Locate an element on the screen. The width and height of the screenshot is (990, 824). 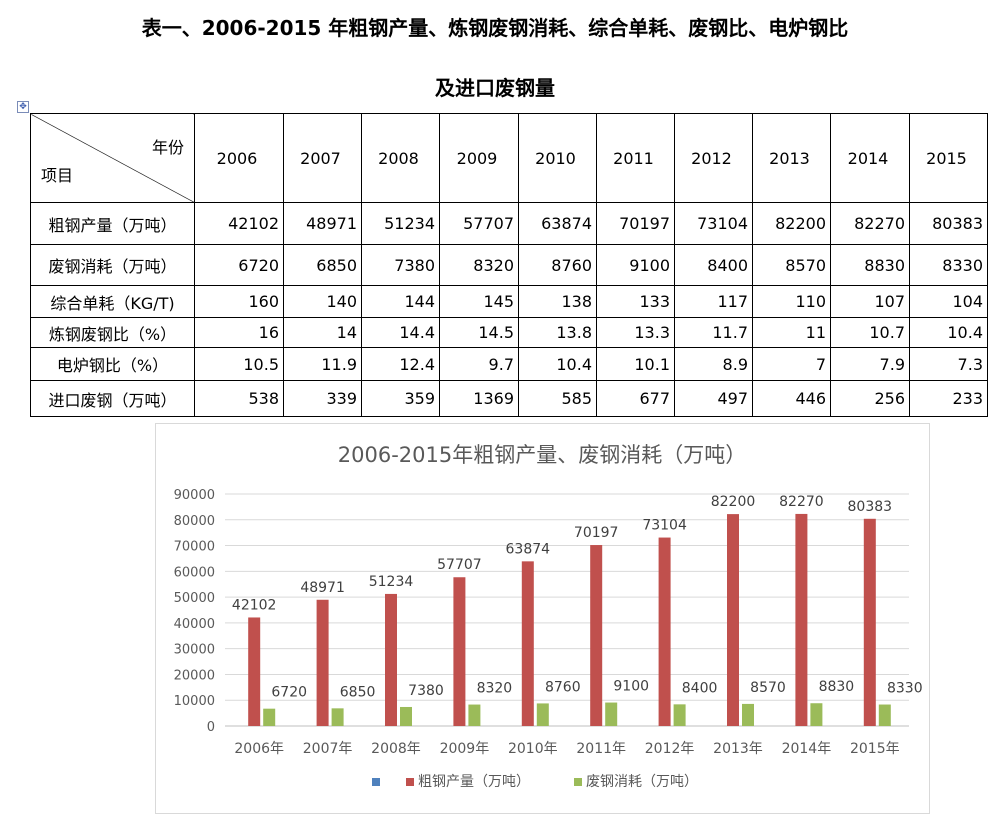
table-cell: 8760 is located at coordinates (557, 265).